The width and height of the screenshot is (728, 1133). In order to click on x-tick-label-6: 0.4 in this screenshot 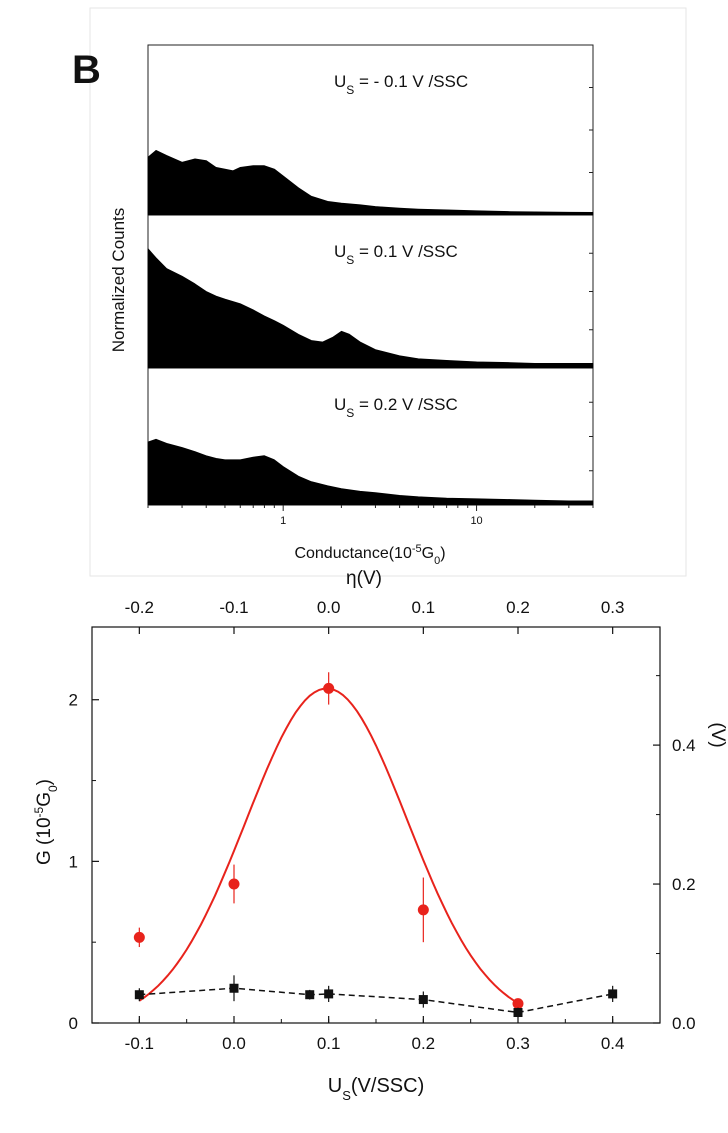, I will do `click(613, 1043)`.